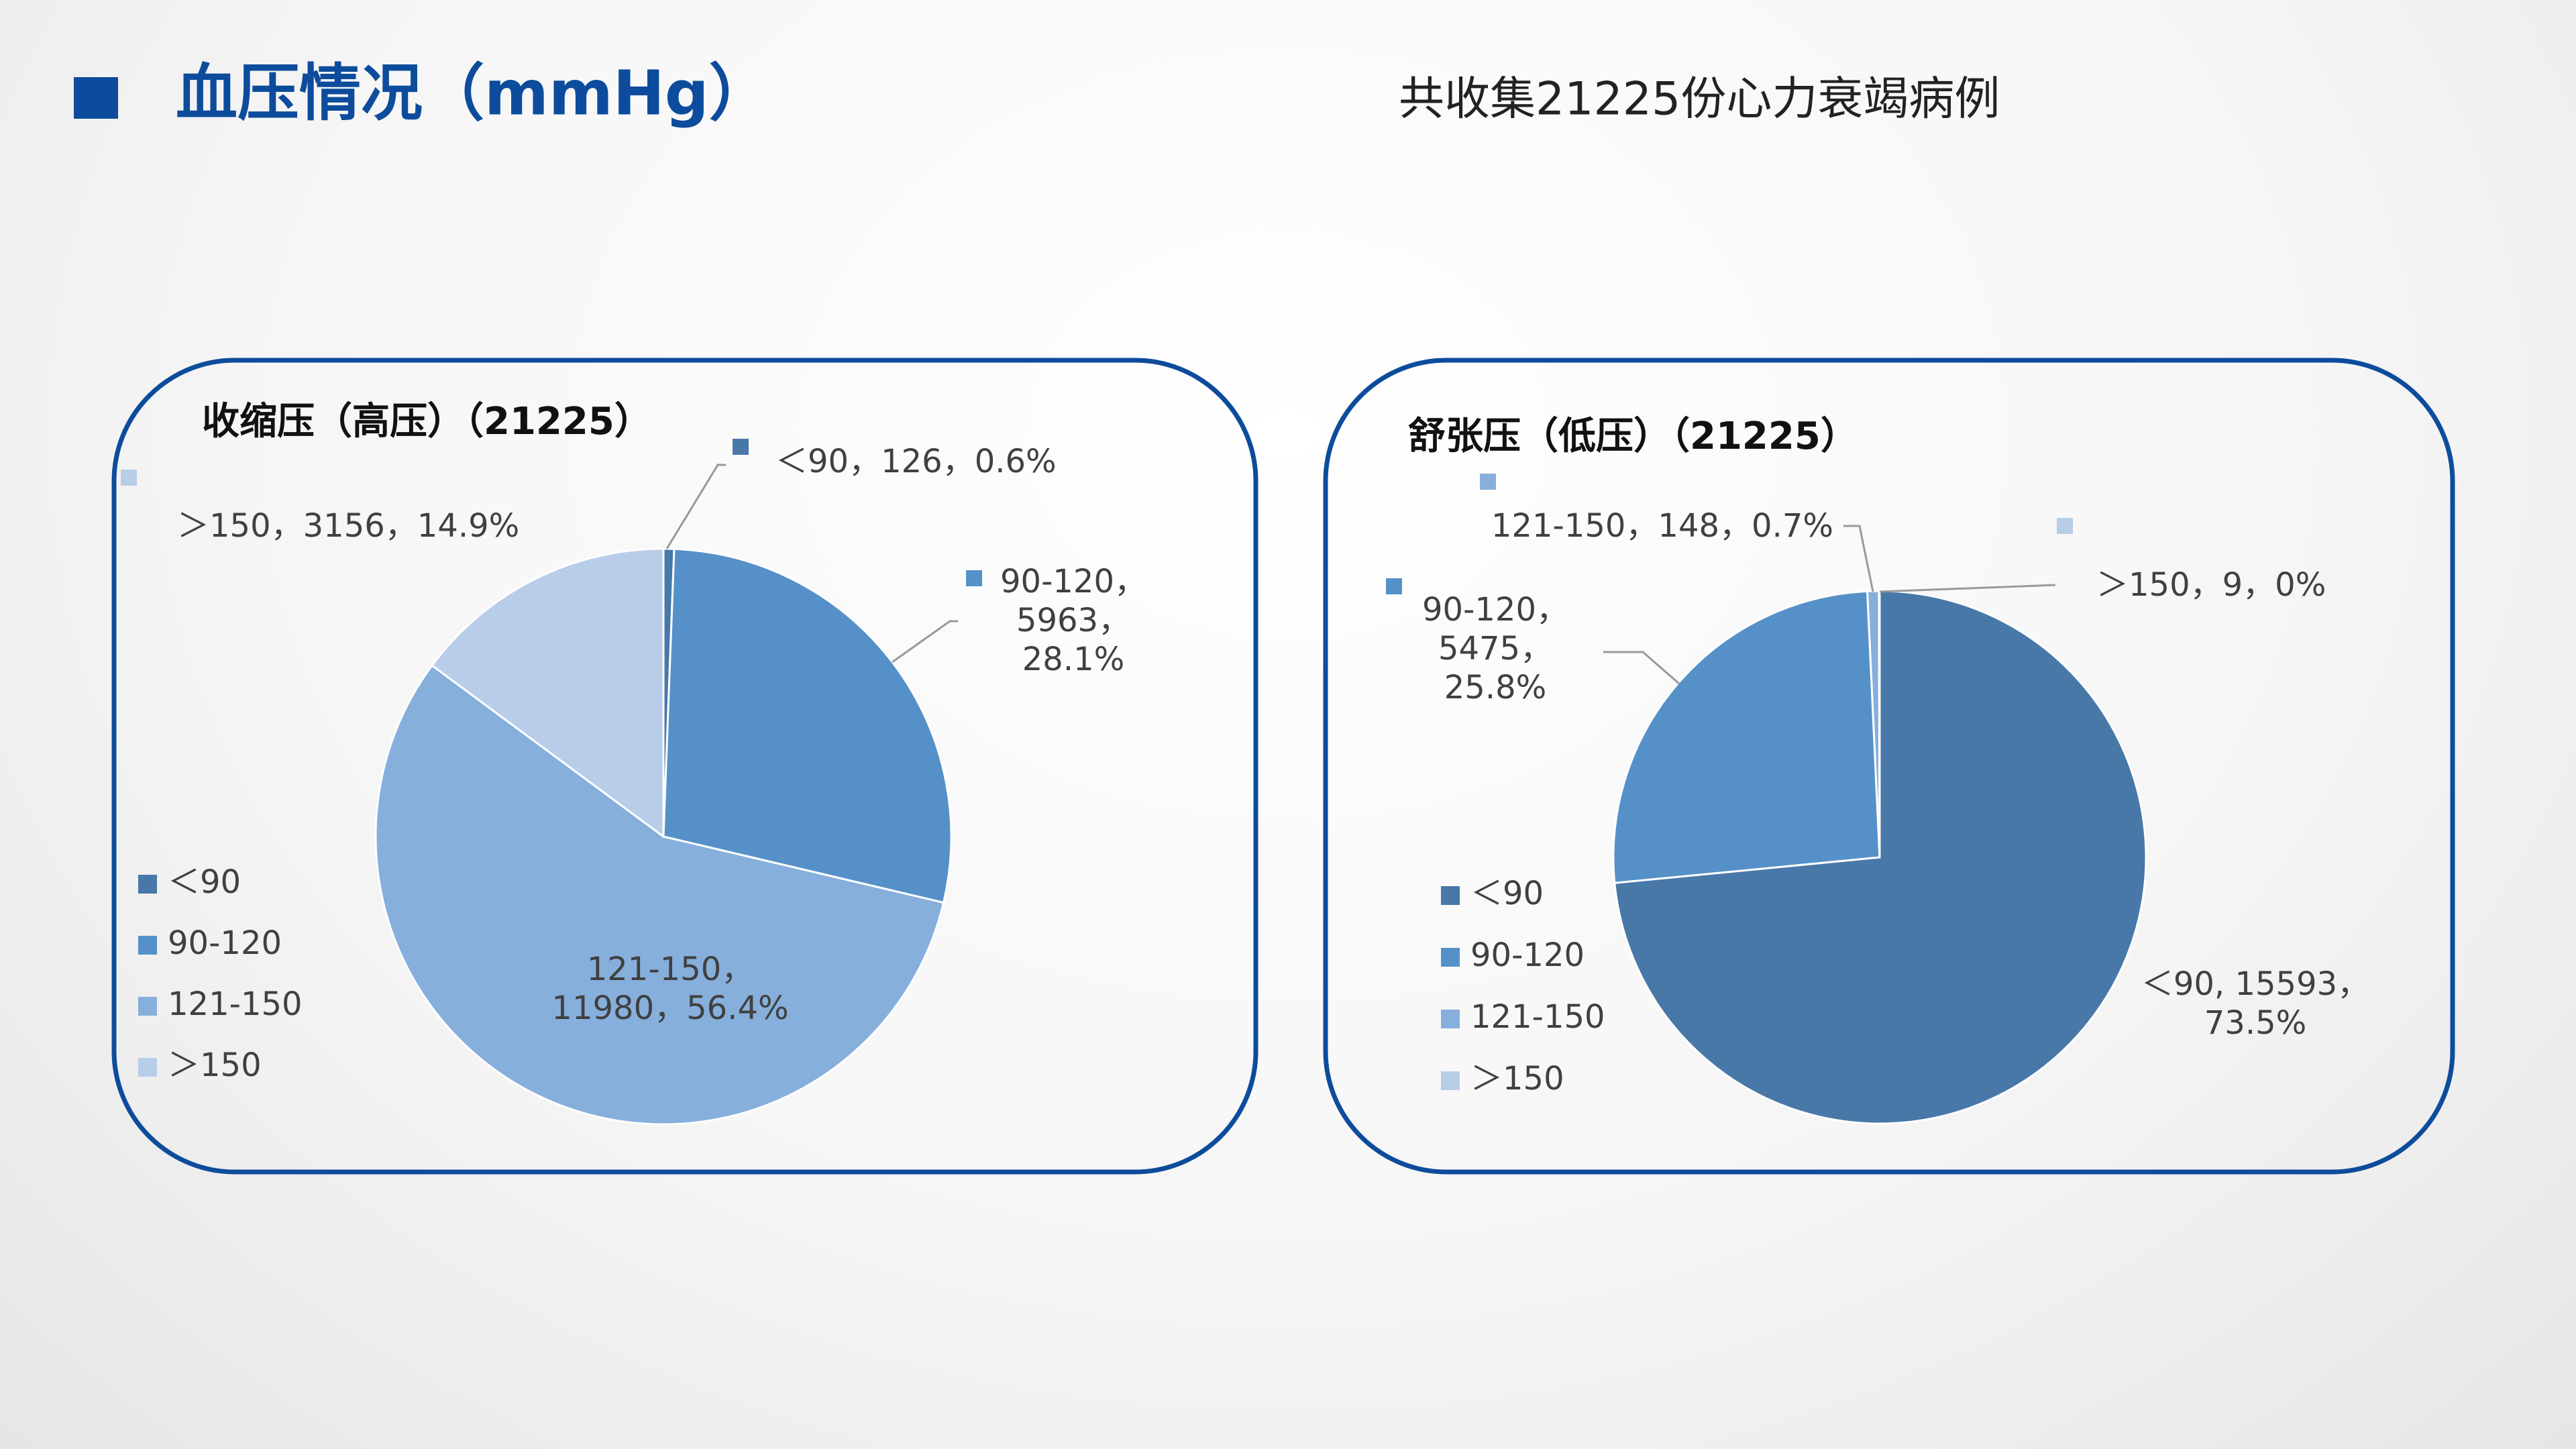  I want to click on data-label: ＜90，126，0.6%, so click(916, 461).